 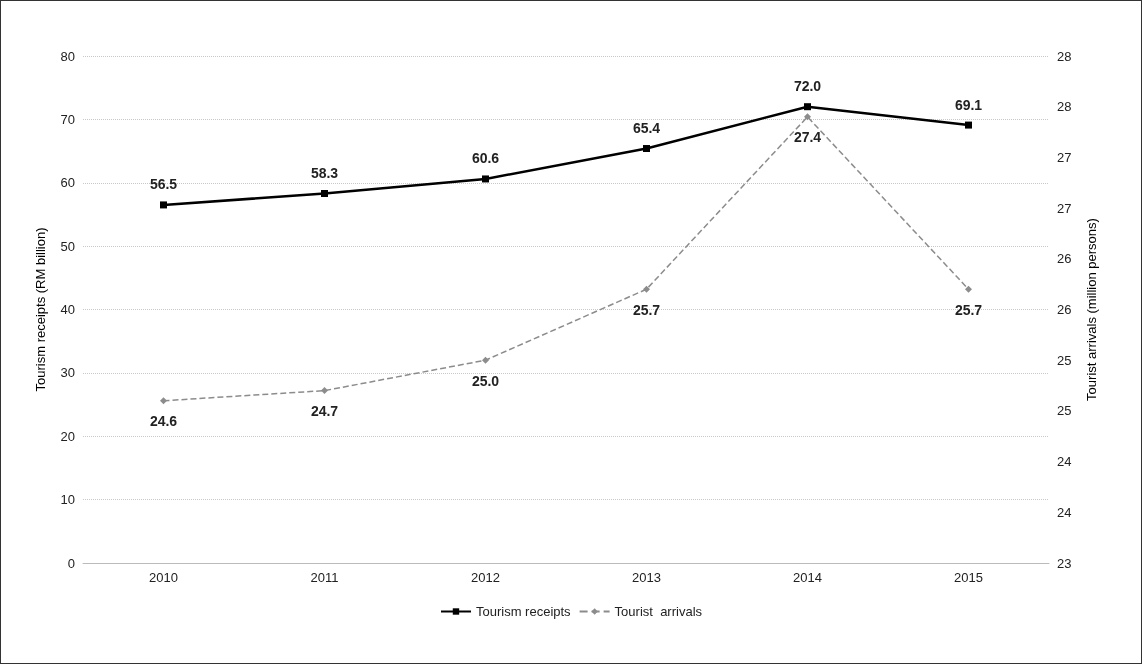 I want to click on y2-axis-title: Tourist arrivals (million persons), so click(x=1091, y=309).